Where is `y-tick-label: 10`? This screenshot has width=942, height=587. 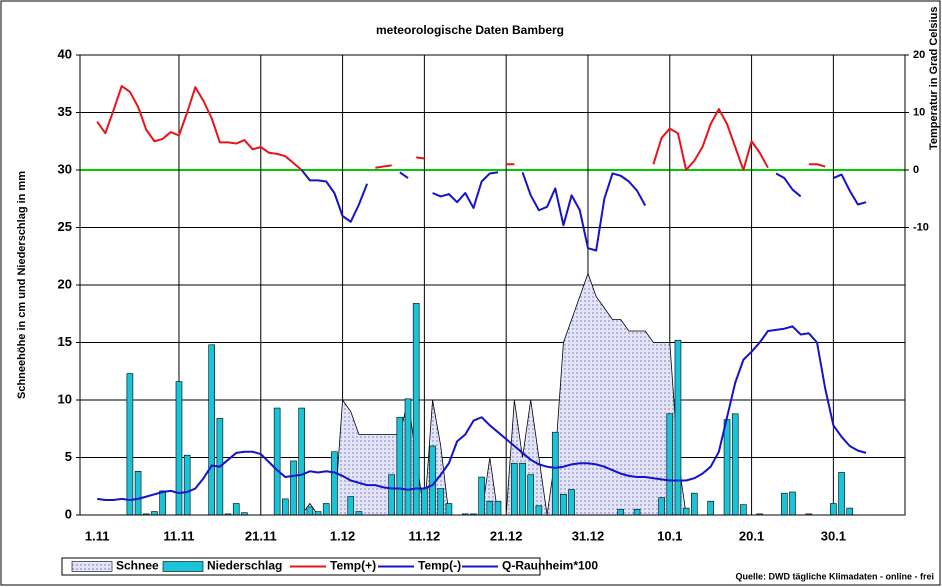 y-tick-label: 10 is located at coordinates (65, 398).